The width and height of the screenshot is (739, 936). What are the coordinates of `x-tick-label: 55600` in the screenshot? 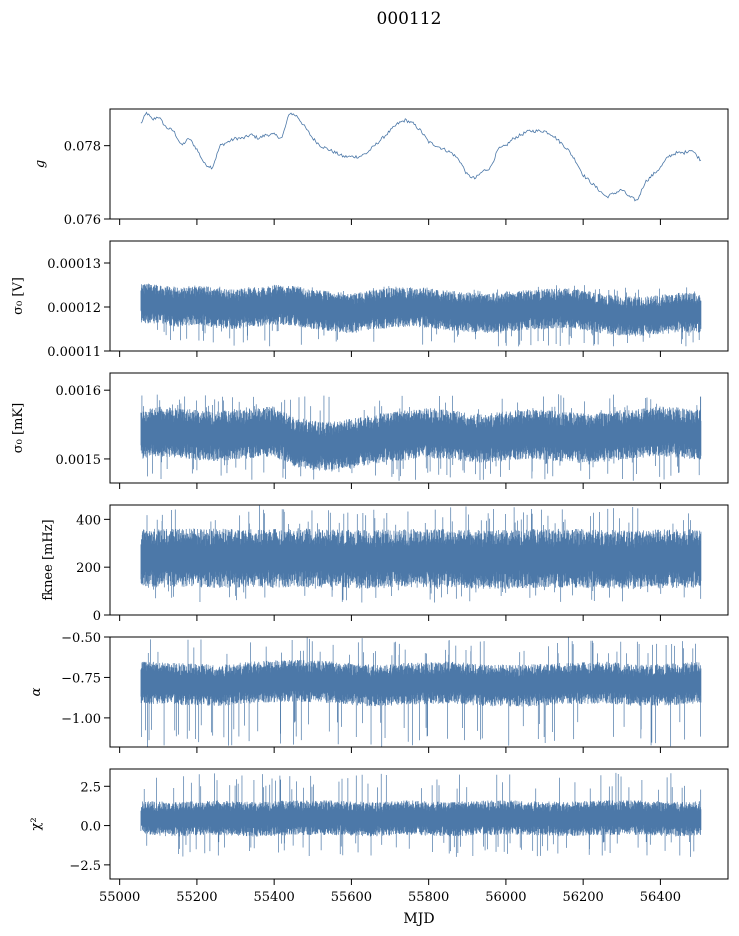 It's located at (351, 897).